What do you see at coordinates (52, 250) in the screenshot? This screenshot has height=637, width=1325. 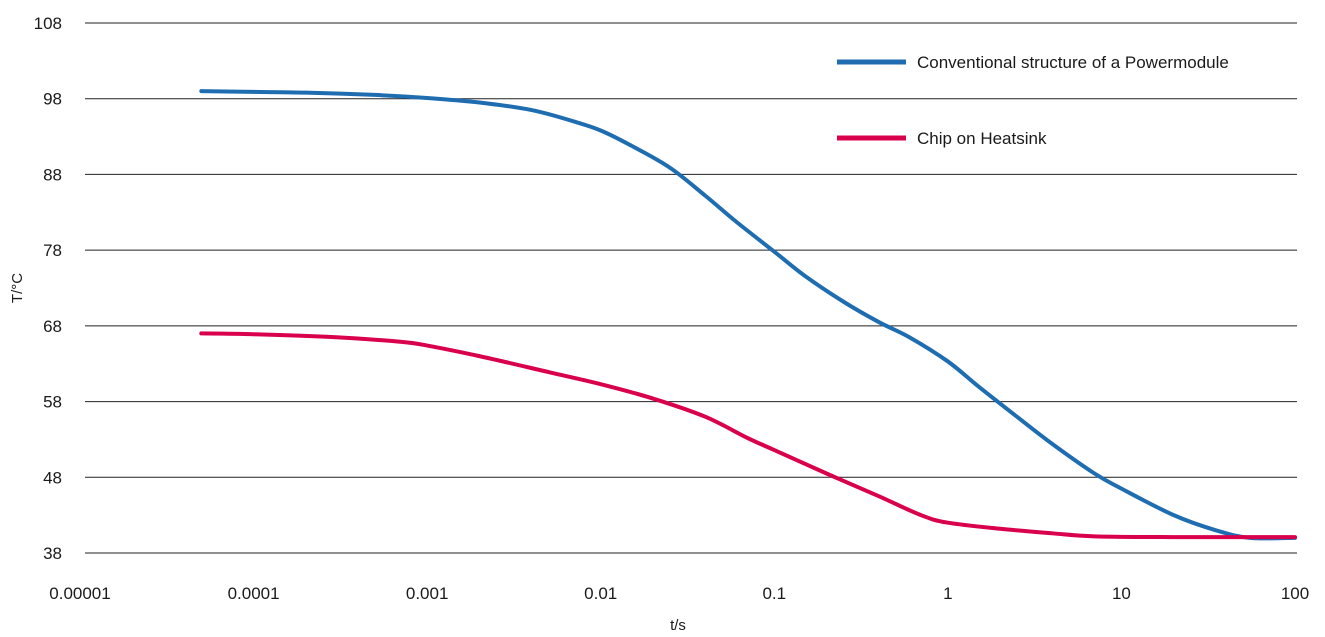 I see `y-tick-label: 78` at bounding box center [52, 250].